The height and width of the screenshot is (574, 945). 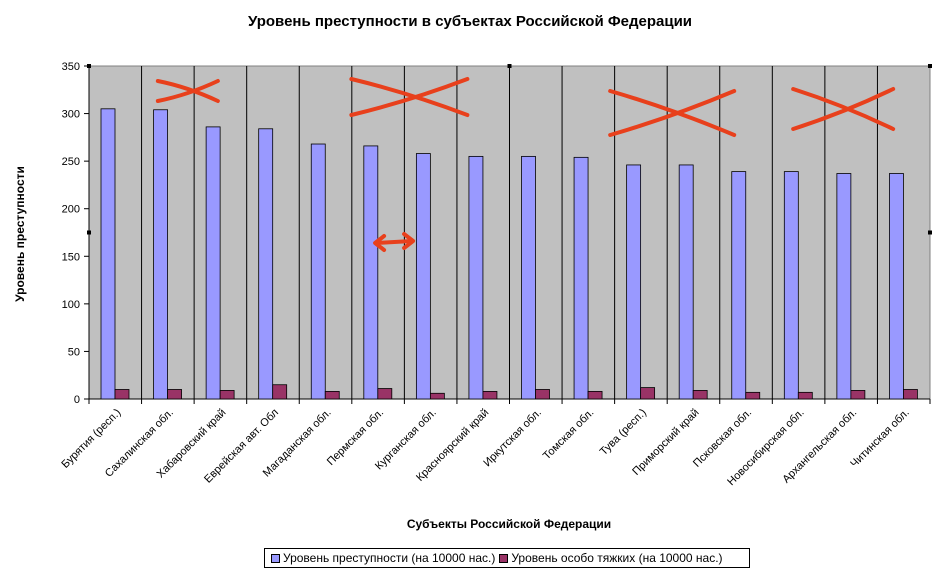 What do you see at coordinates (71, 162) in the screenshot?
I see `y-tick-label: 250` at bounding box center [71, 162].